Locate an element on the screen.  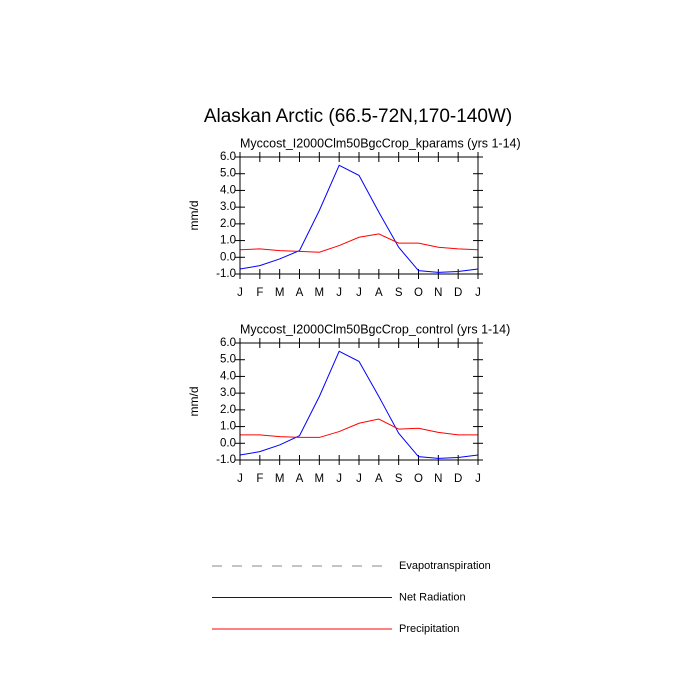
legend-label: Net Radiation is located at coordinates (432, 597).